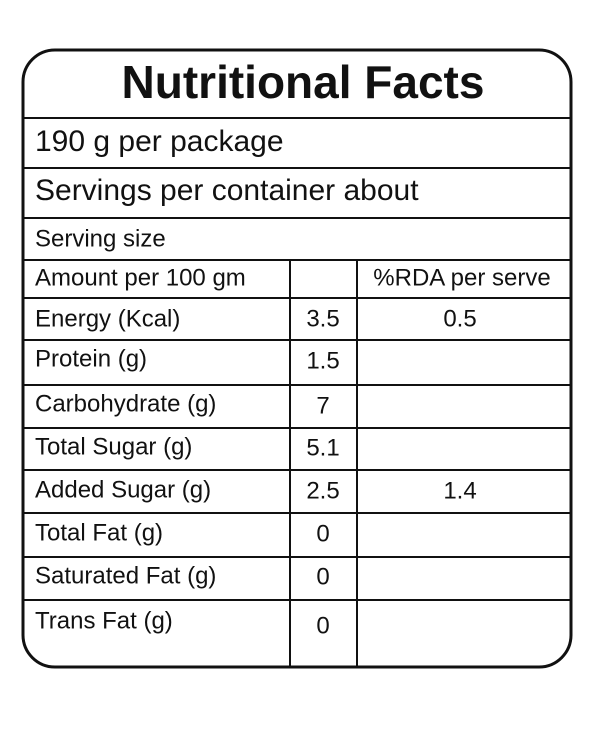 The image size is (595, 743). Describe the element at coordinates (140, 277) in the screenshot. I see `column-header: Amount per 100 gm` at that location.